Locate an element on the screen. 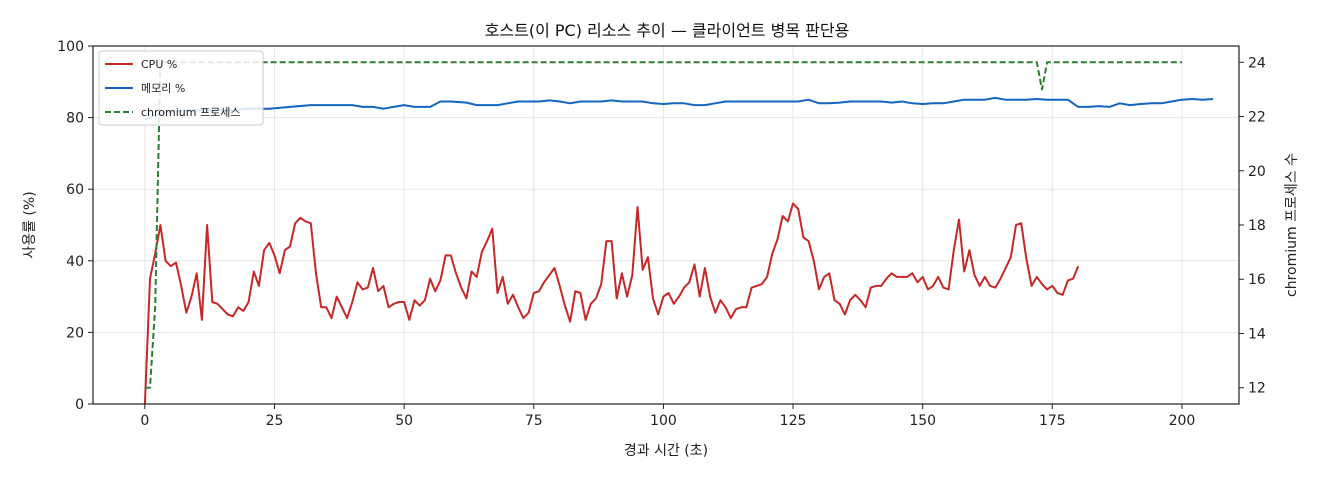  y2-axis-label: chromium 프로세스 수 is located at coordinates (1292, 225).